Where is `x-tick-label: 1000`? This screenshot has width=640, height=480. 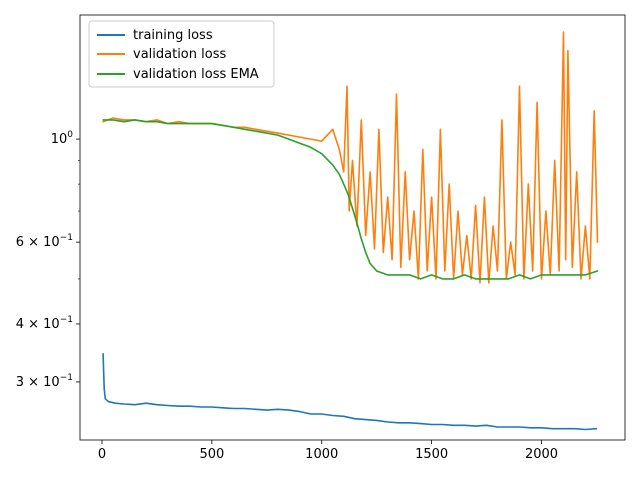 x-tick-label: 1000 is located at coordinates (321, 454).